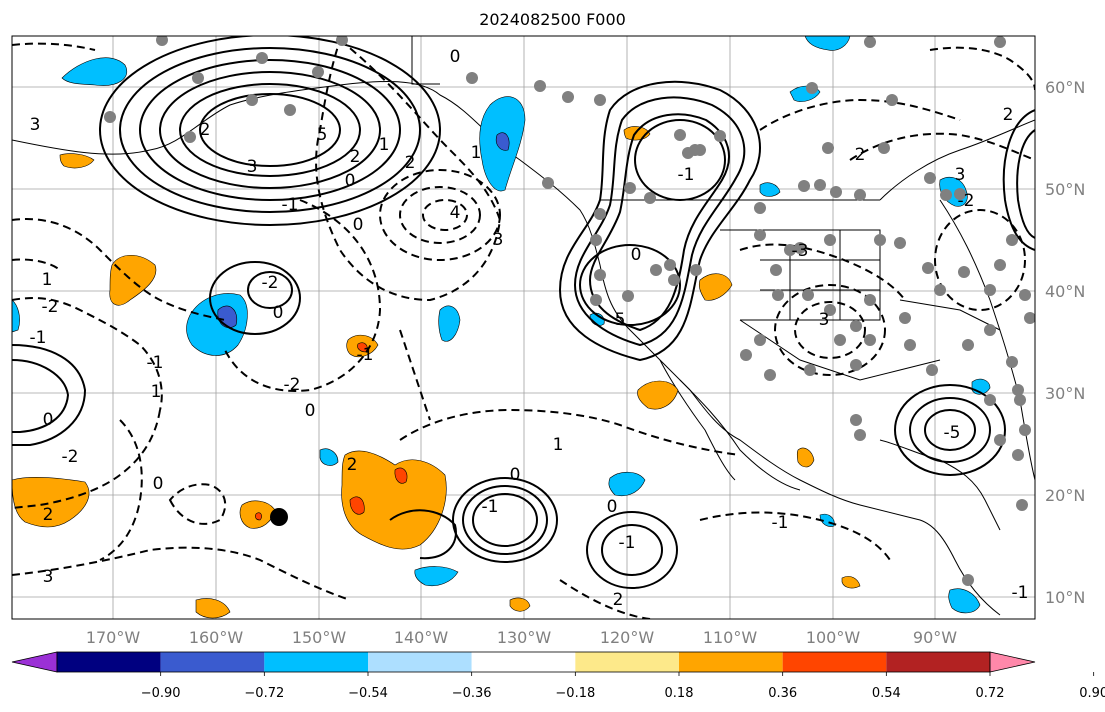 The height and width of the screenshot is (712, 1105). Describe the element at coordinates (1065, 342) in the screenshot. I see `latitude-labels: 60°N 50°N 40°N 30°N 20°N 10°N` at that location.